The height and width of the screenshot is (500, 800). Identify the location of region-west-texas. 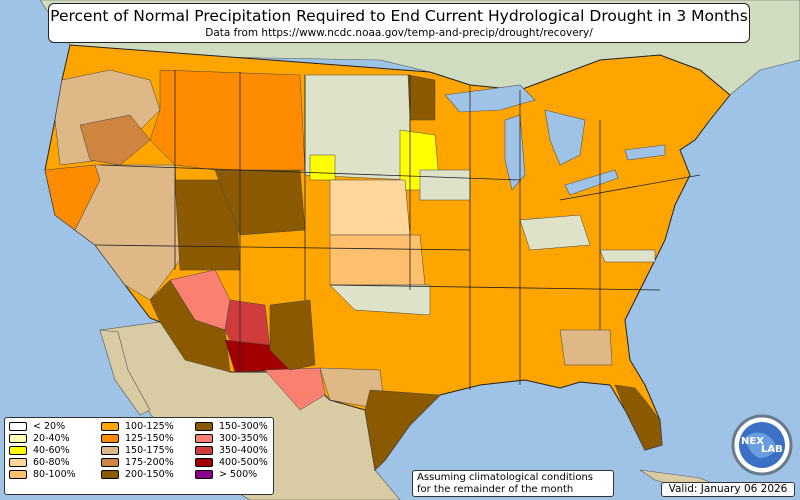
(295, 389).